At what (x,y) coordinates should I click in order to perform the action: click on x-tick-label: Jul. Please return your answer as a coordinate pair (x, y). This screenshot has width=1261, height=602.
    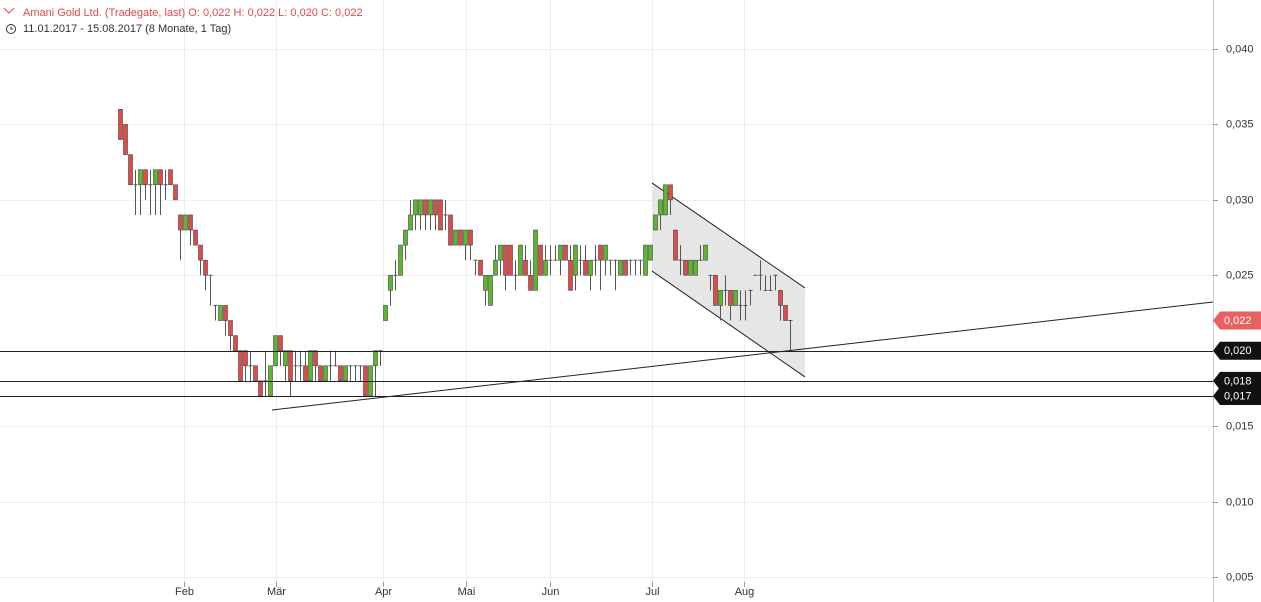
    Looking at the image, I should click on (652, 592).